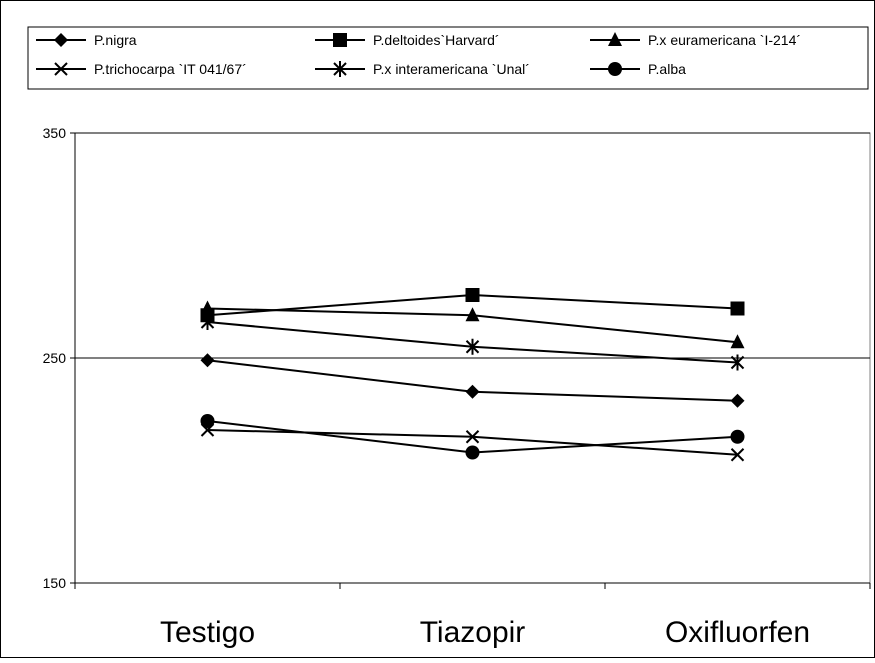  What do you see at coordinates (55, 583) in the screenshot?
I see `y-tick-label: 150` at bounding box center [55, 583].